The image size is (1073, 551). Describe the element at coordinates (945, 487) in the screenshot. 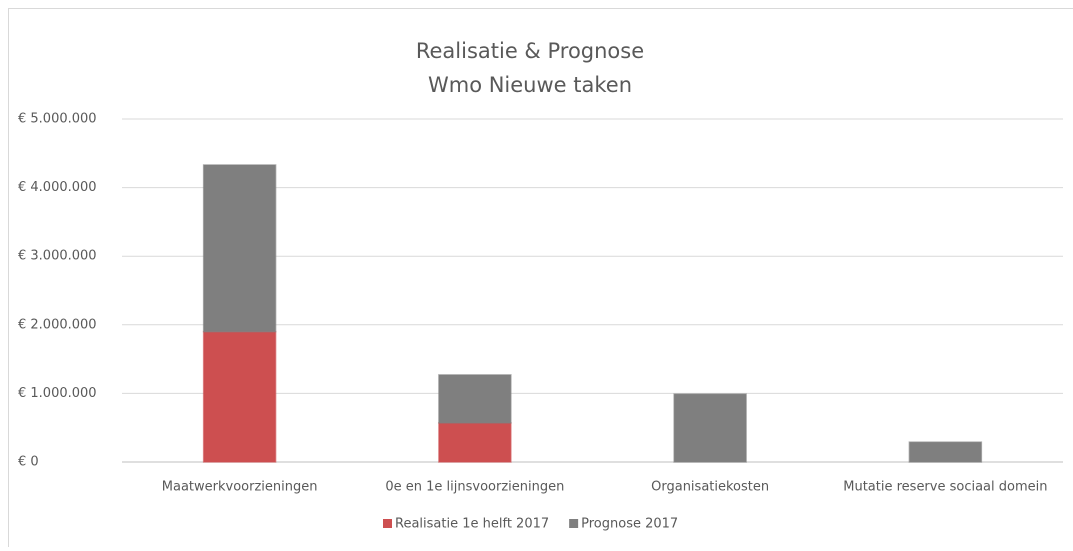

I see `x-tick-label: Mutatie reserve sociaal domein` at that location.